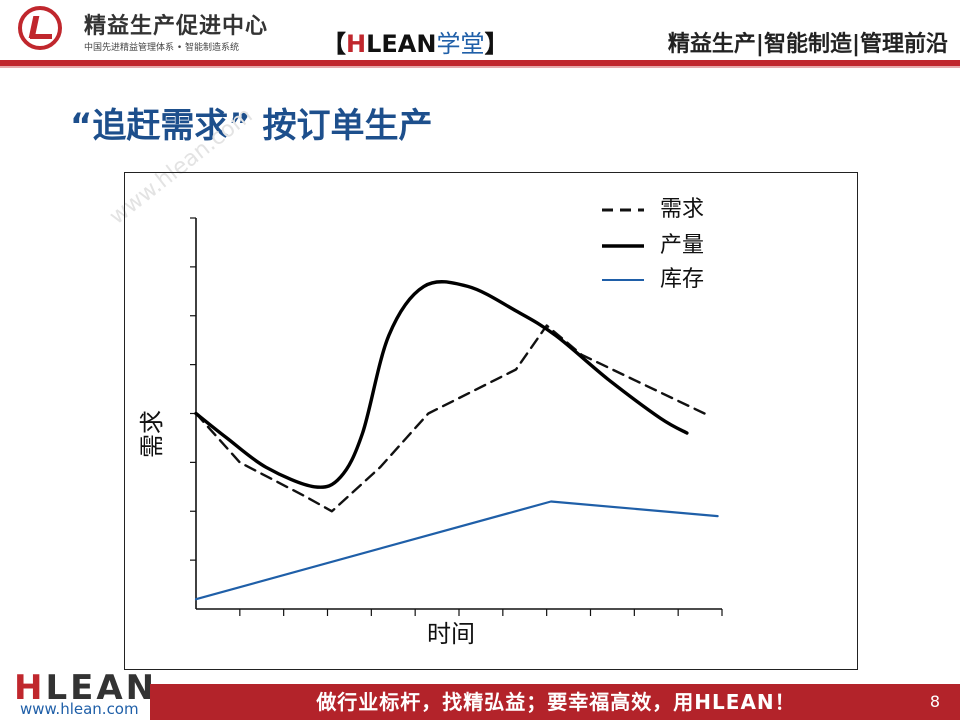 This screenshot has height=720, width=960. What do you see at coordinates (682, 279) in the screenshot?
I see `legend-label-2: 库存` at bounding box center [682, 279].